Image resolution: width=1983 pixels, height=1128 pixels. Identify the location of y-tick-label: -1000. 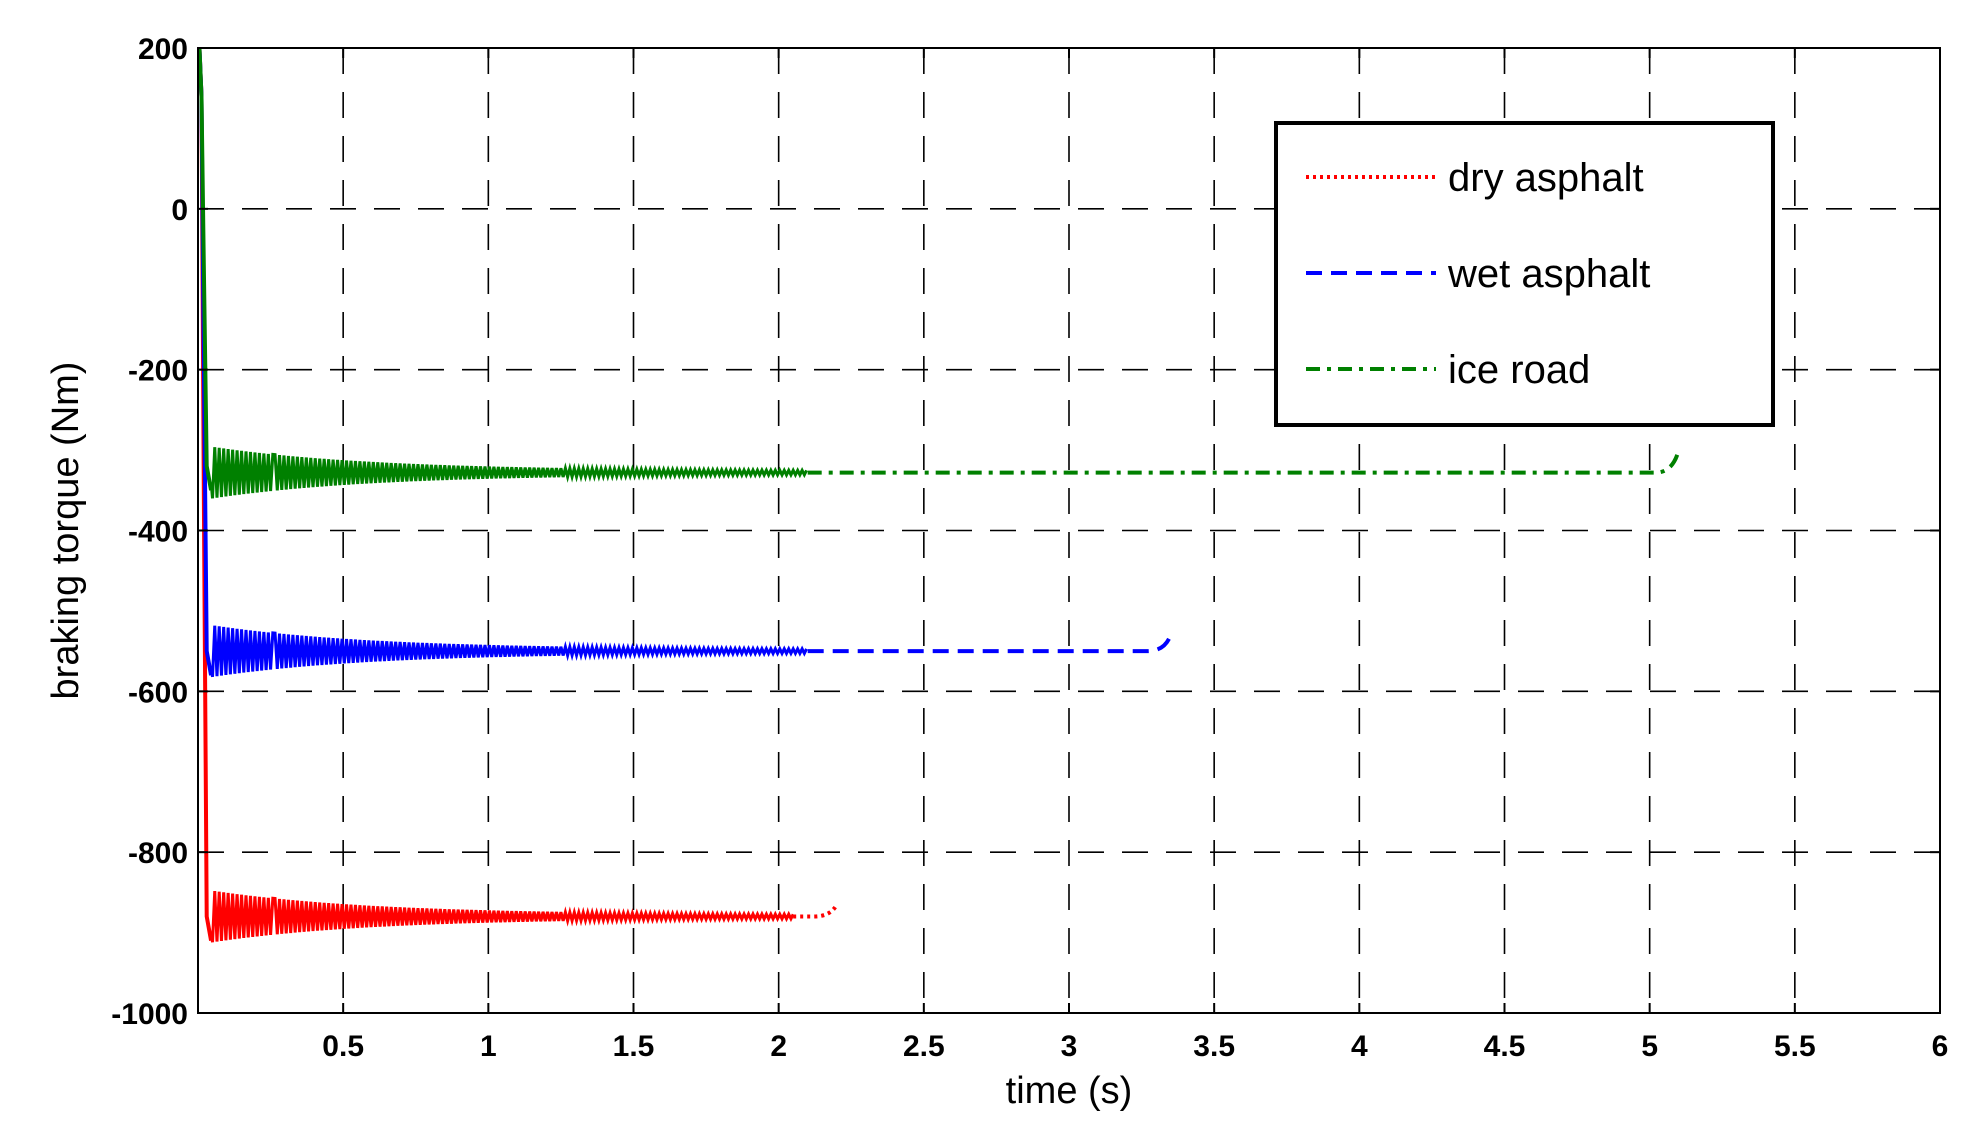
(149, 1014).